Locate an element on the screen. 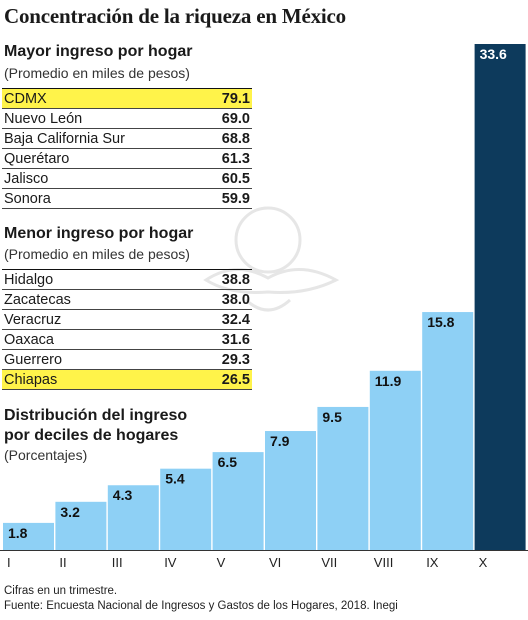  x-tick-label: II is located at coordinates (62, 562).